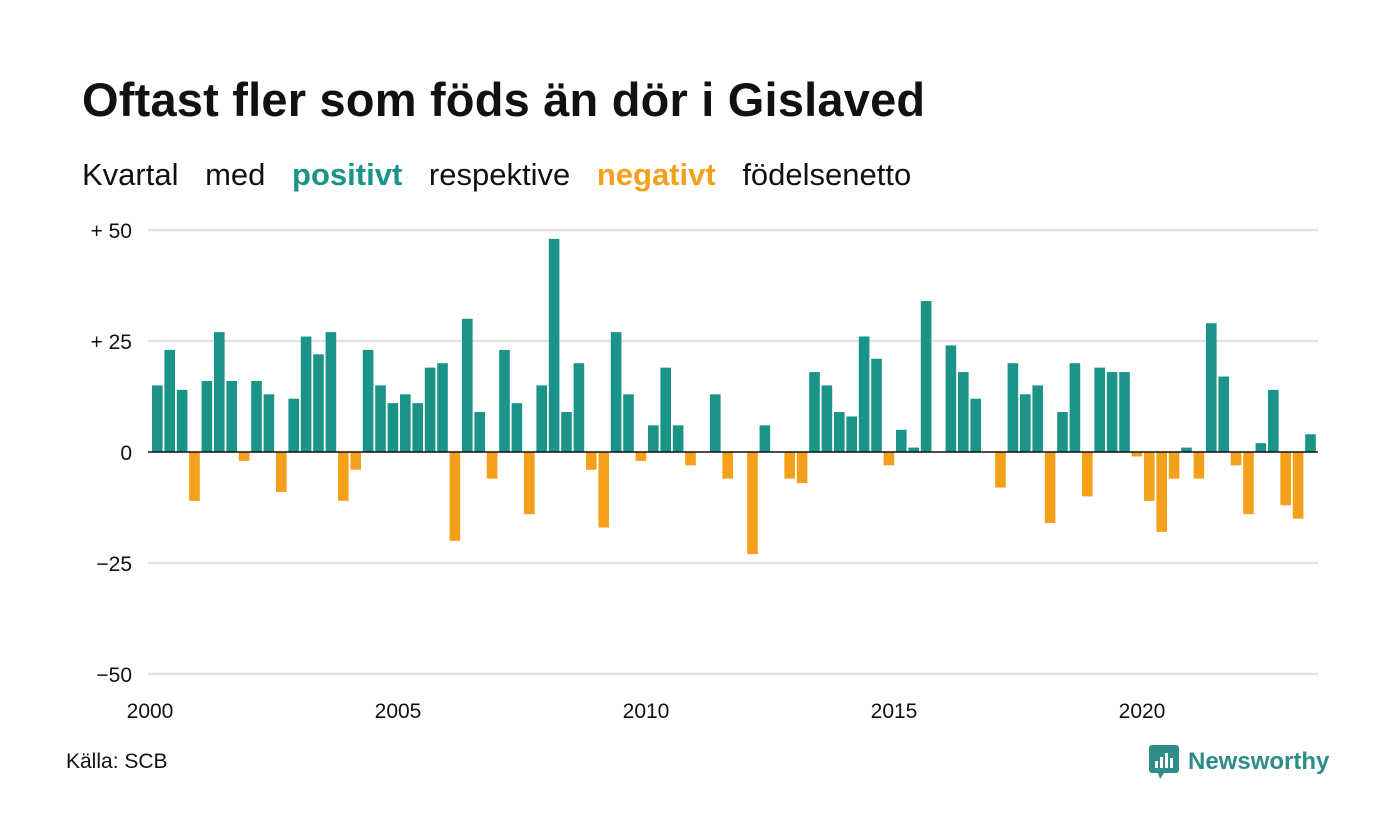 The width and height of the screenshot is (1400, 840). I want to click on x-tick-label: 2015, so click(894, 711).